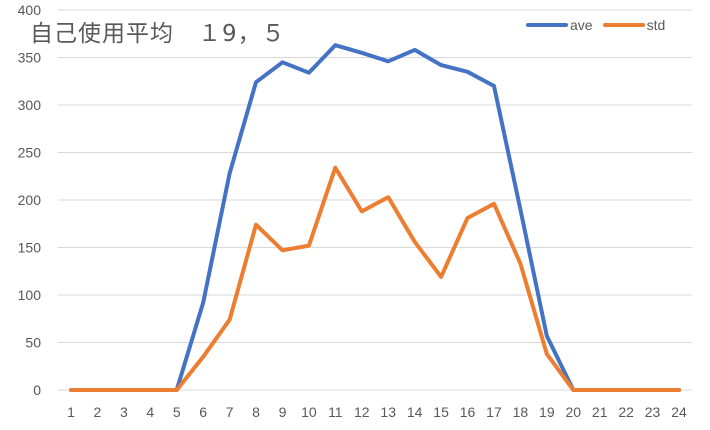 The image size is (710, 430). Describe the element at coordinates (679, 412) in the screenshot. I see `x-tick-label: 24` at that location.